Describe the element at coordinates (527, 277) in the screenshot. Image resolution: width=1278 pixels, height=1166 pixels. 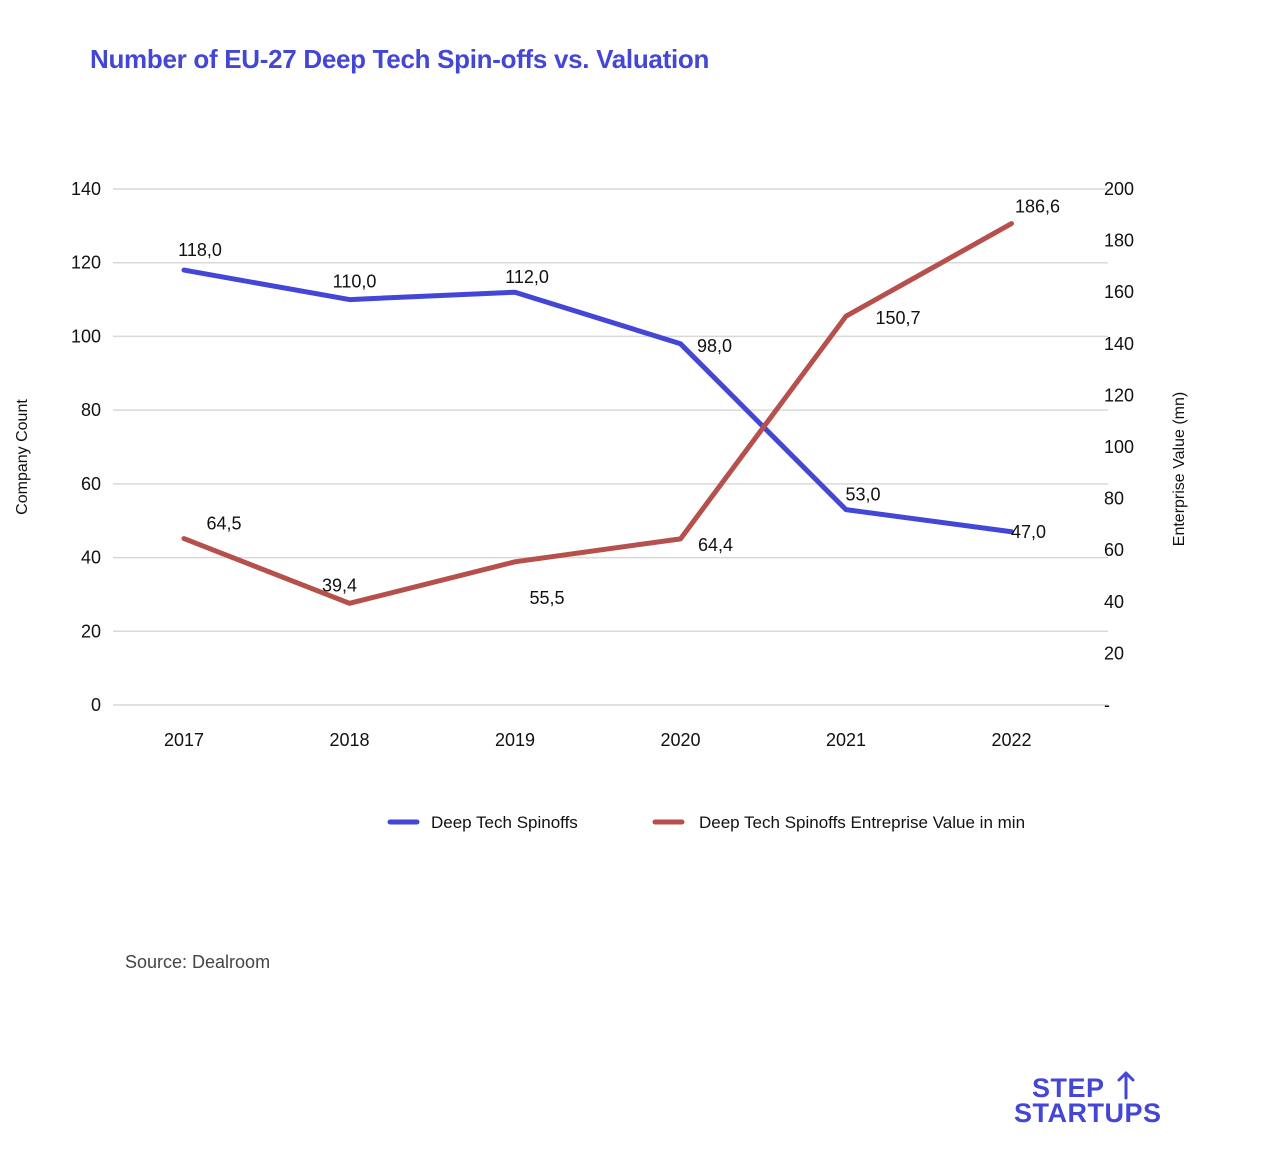
I see `data-label: 112,0` at that location.